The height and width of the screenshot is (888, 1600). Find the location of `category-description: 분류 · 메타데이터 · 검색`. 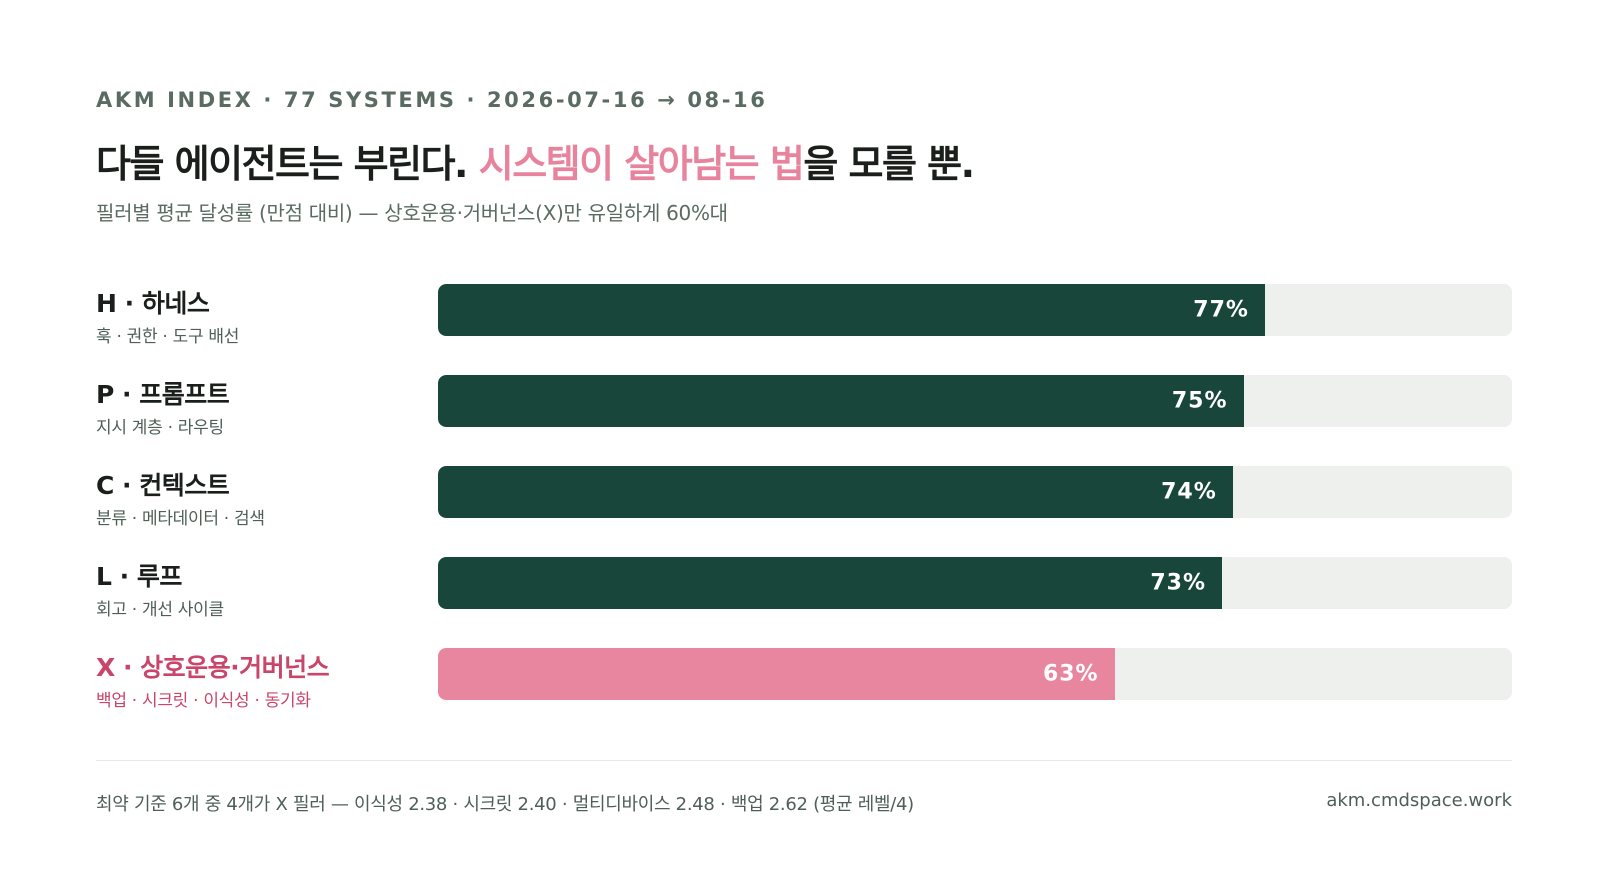

category-description: 분류 · 메타데이터 · 검색 is located at coordinates (180, 519).